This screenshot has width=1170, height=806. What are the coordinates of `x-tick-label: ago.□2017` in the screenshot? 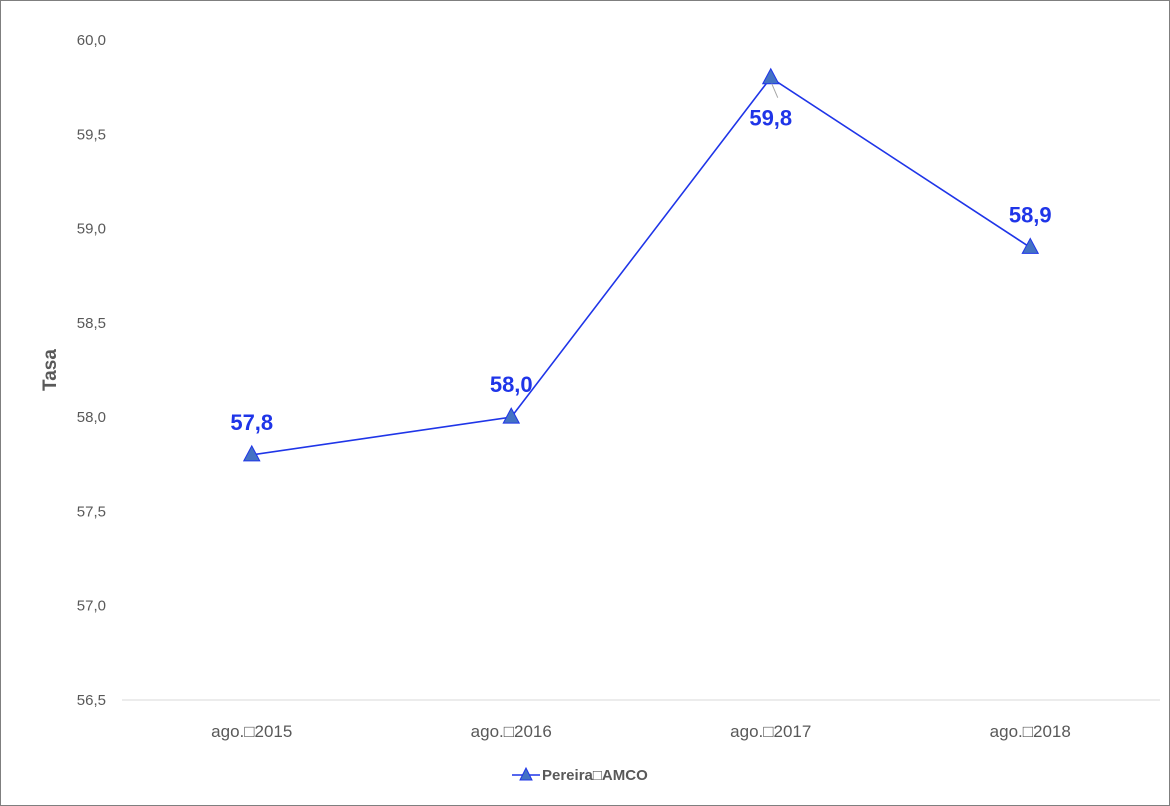 It's located at (770, 731).